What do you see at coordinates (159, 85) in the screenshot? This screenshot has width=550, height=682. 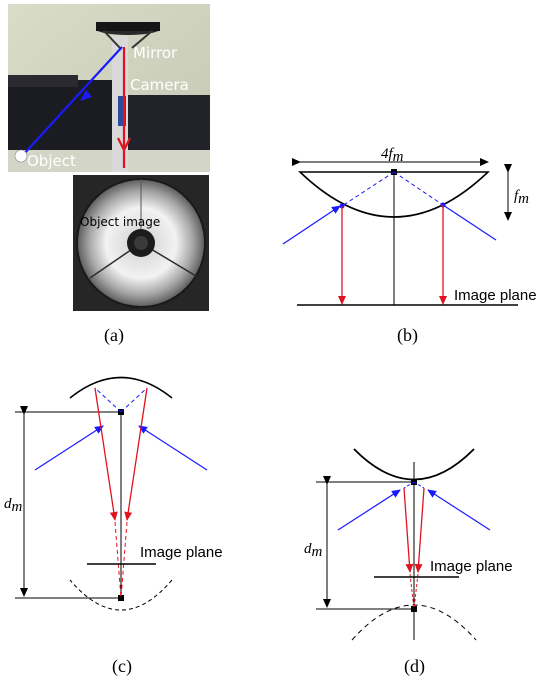 I see `camera-label: Camera` at bounding box center [159, 85].